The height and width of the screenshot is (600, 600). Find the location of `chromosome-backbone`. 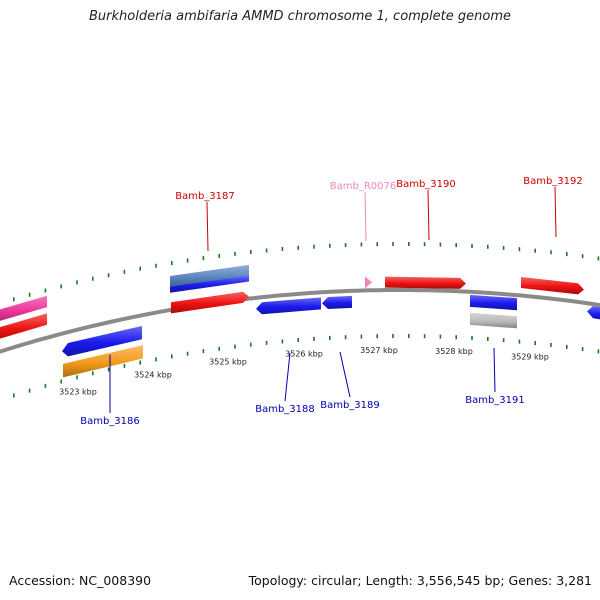

chromosome-backbone is located at coordinates (300, 321).